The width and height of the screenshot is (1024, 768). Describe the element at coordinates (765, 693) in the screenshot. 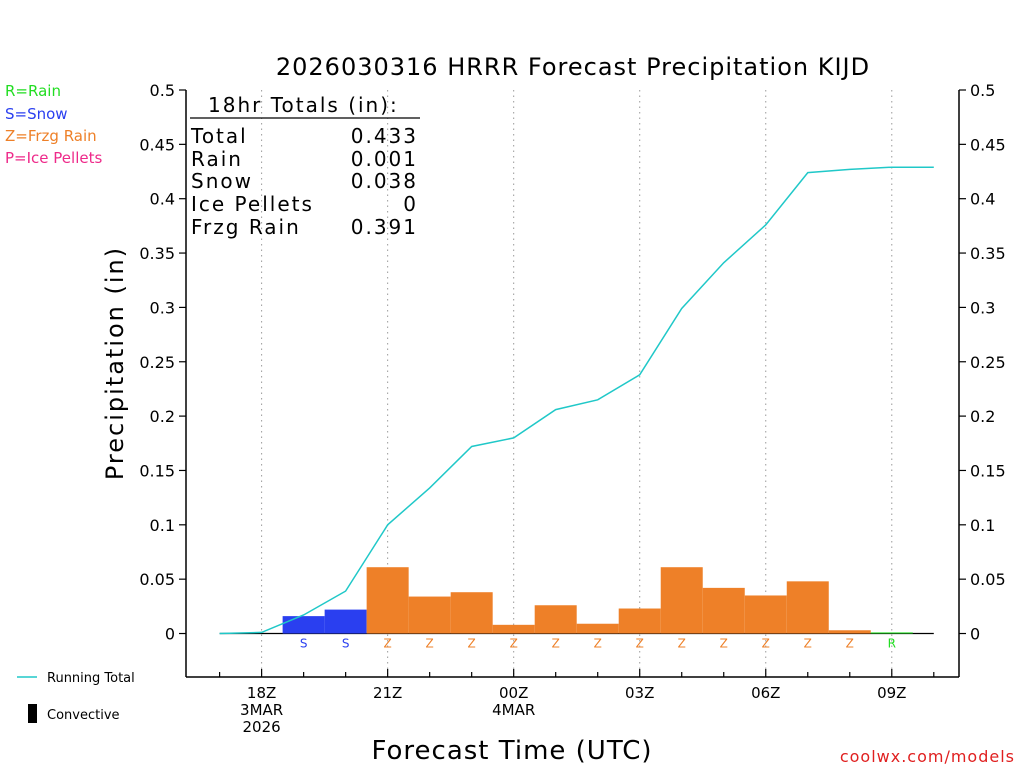

I see `x-tick-label: 06Z` at that location.